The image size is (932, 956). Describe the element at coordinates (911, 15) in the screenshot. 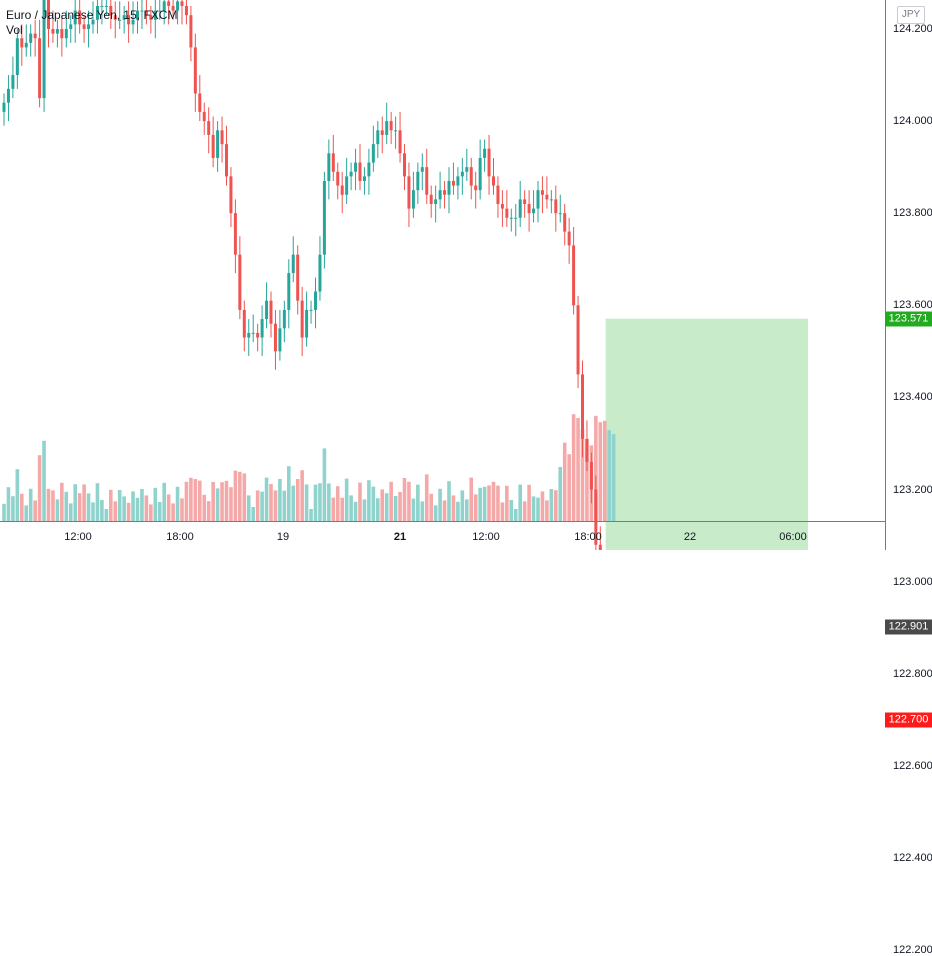

I see `currency-badge: JPY` at that location.